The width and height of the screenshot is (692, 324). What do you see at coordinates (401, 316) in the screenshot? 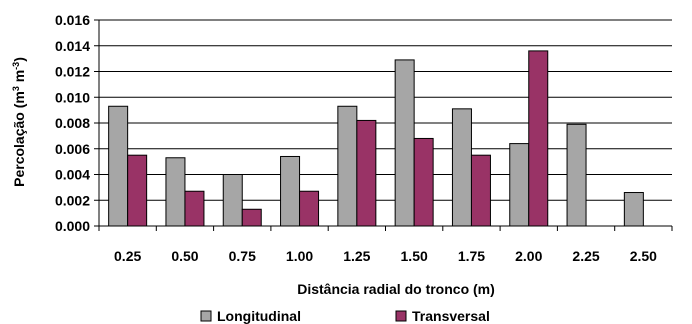
I see `legend-swatch-transversal` at bounding box center [401, 316].